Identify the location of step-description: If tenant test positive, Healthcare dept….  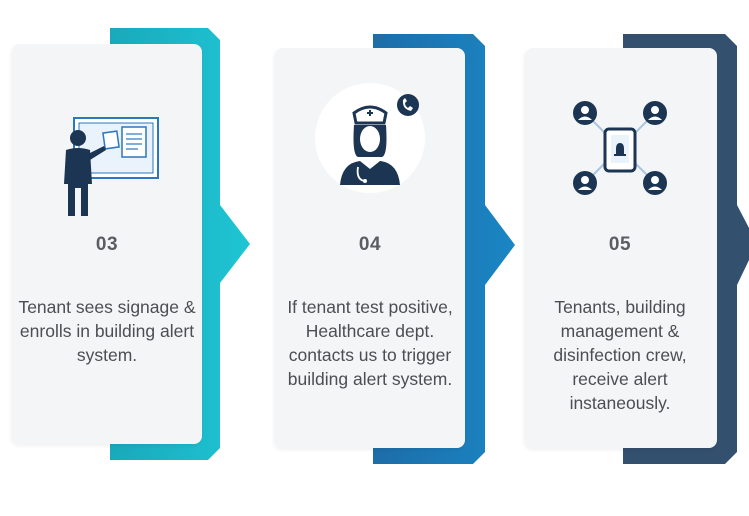
(370, 343).